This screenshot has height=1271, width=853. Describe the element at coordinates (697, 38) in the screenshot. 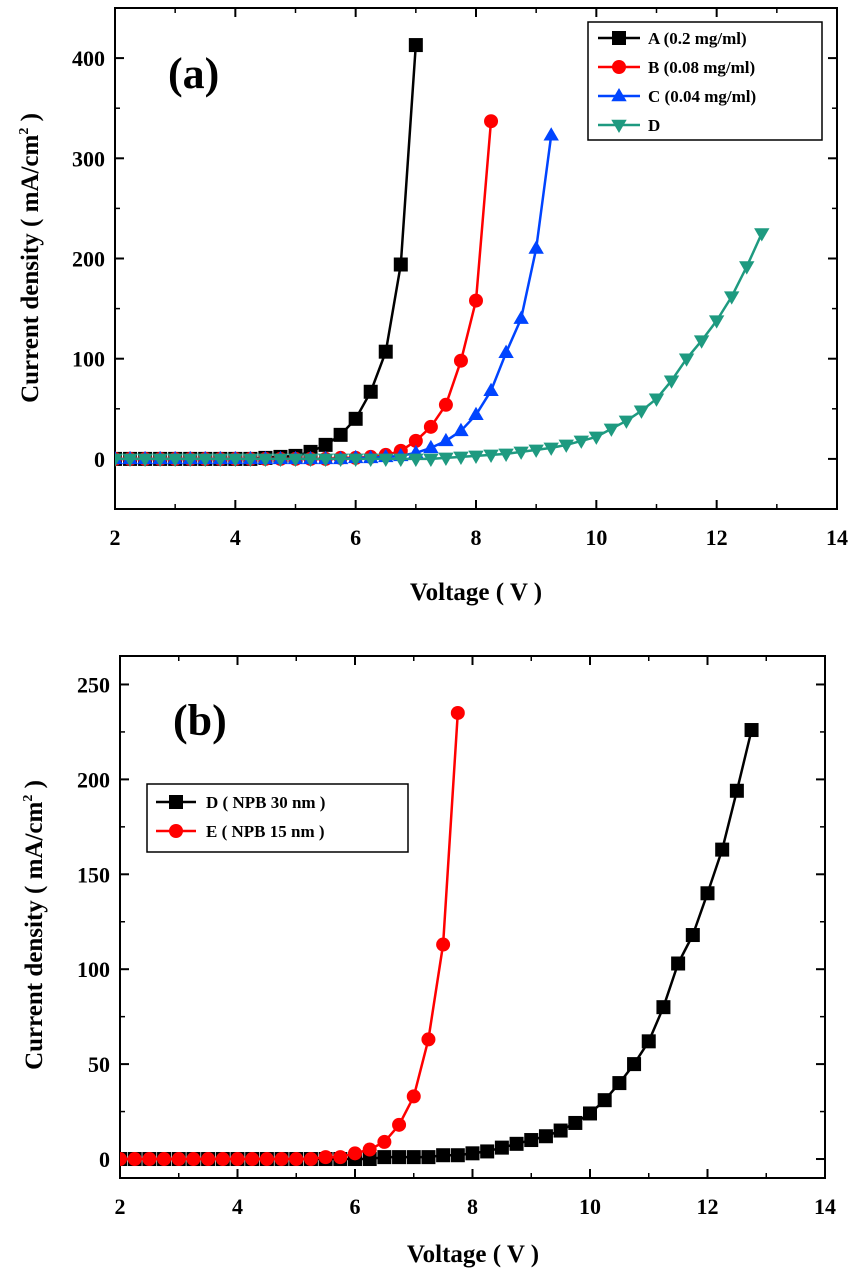

I see `legend-label: A (0.2 mg/ml)` at that location.